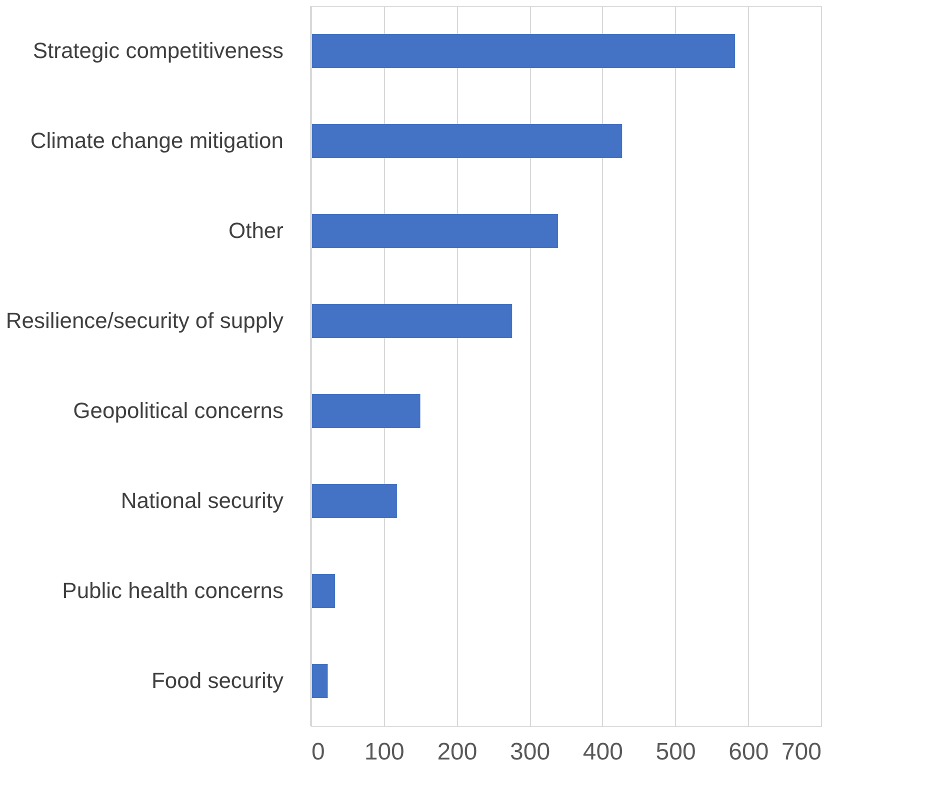 The height and width of the screenshot is (794, 947). Describe the element at coordinates (217, 680) in the screenshot. I see `y-tick-label: Food security` at that location.